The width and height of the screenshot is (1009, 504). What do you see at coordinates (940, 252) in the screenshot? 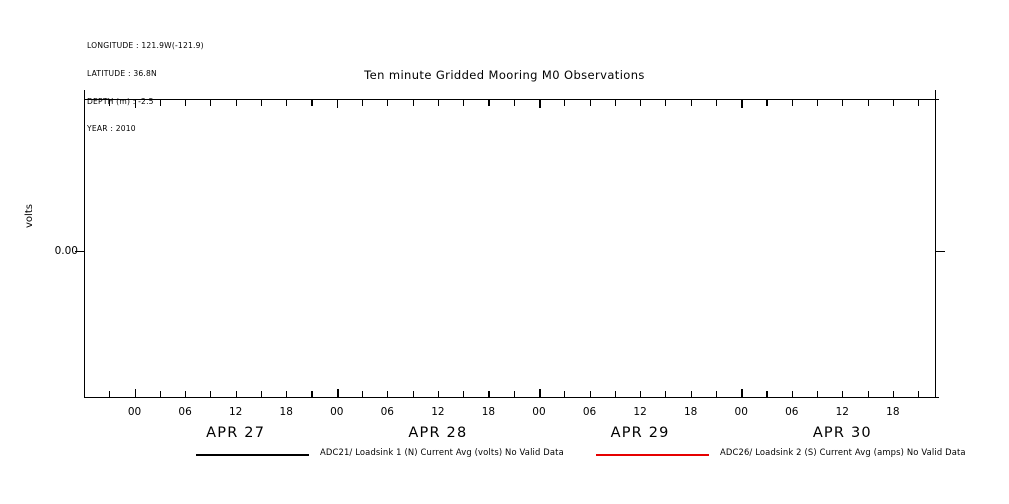
I see `y-tick-right` at bounding box center [940, 252].